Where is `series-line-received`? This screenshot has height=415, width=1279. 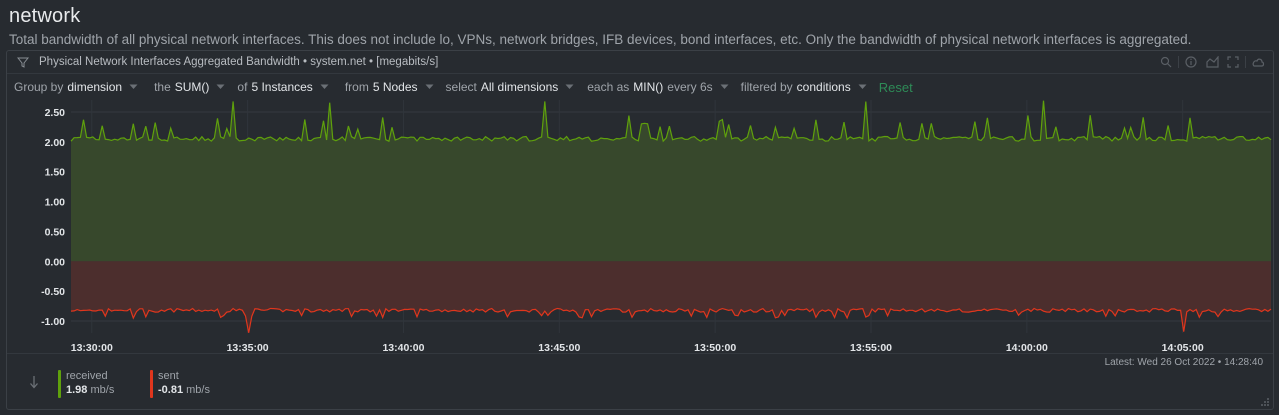
series-line-received is located at coordinates (671, 121).